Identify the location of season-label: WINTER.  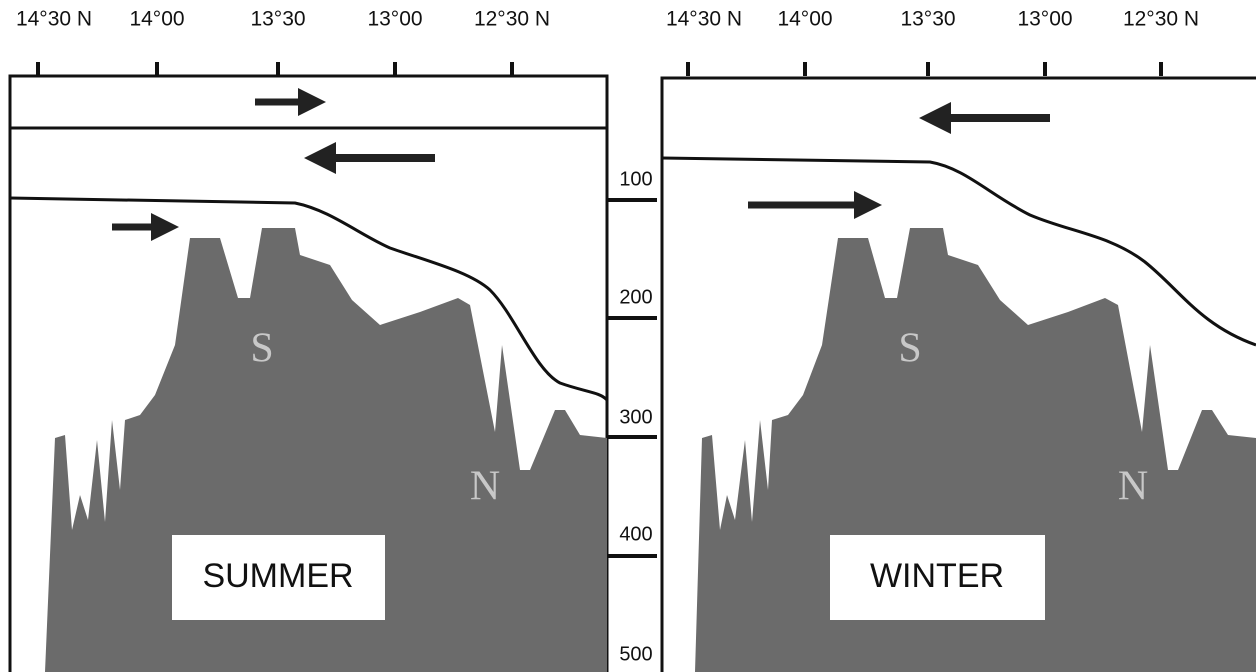
(937, 576).